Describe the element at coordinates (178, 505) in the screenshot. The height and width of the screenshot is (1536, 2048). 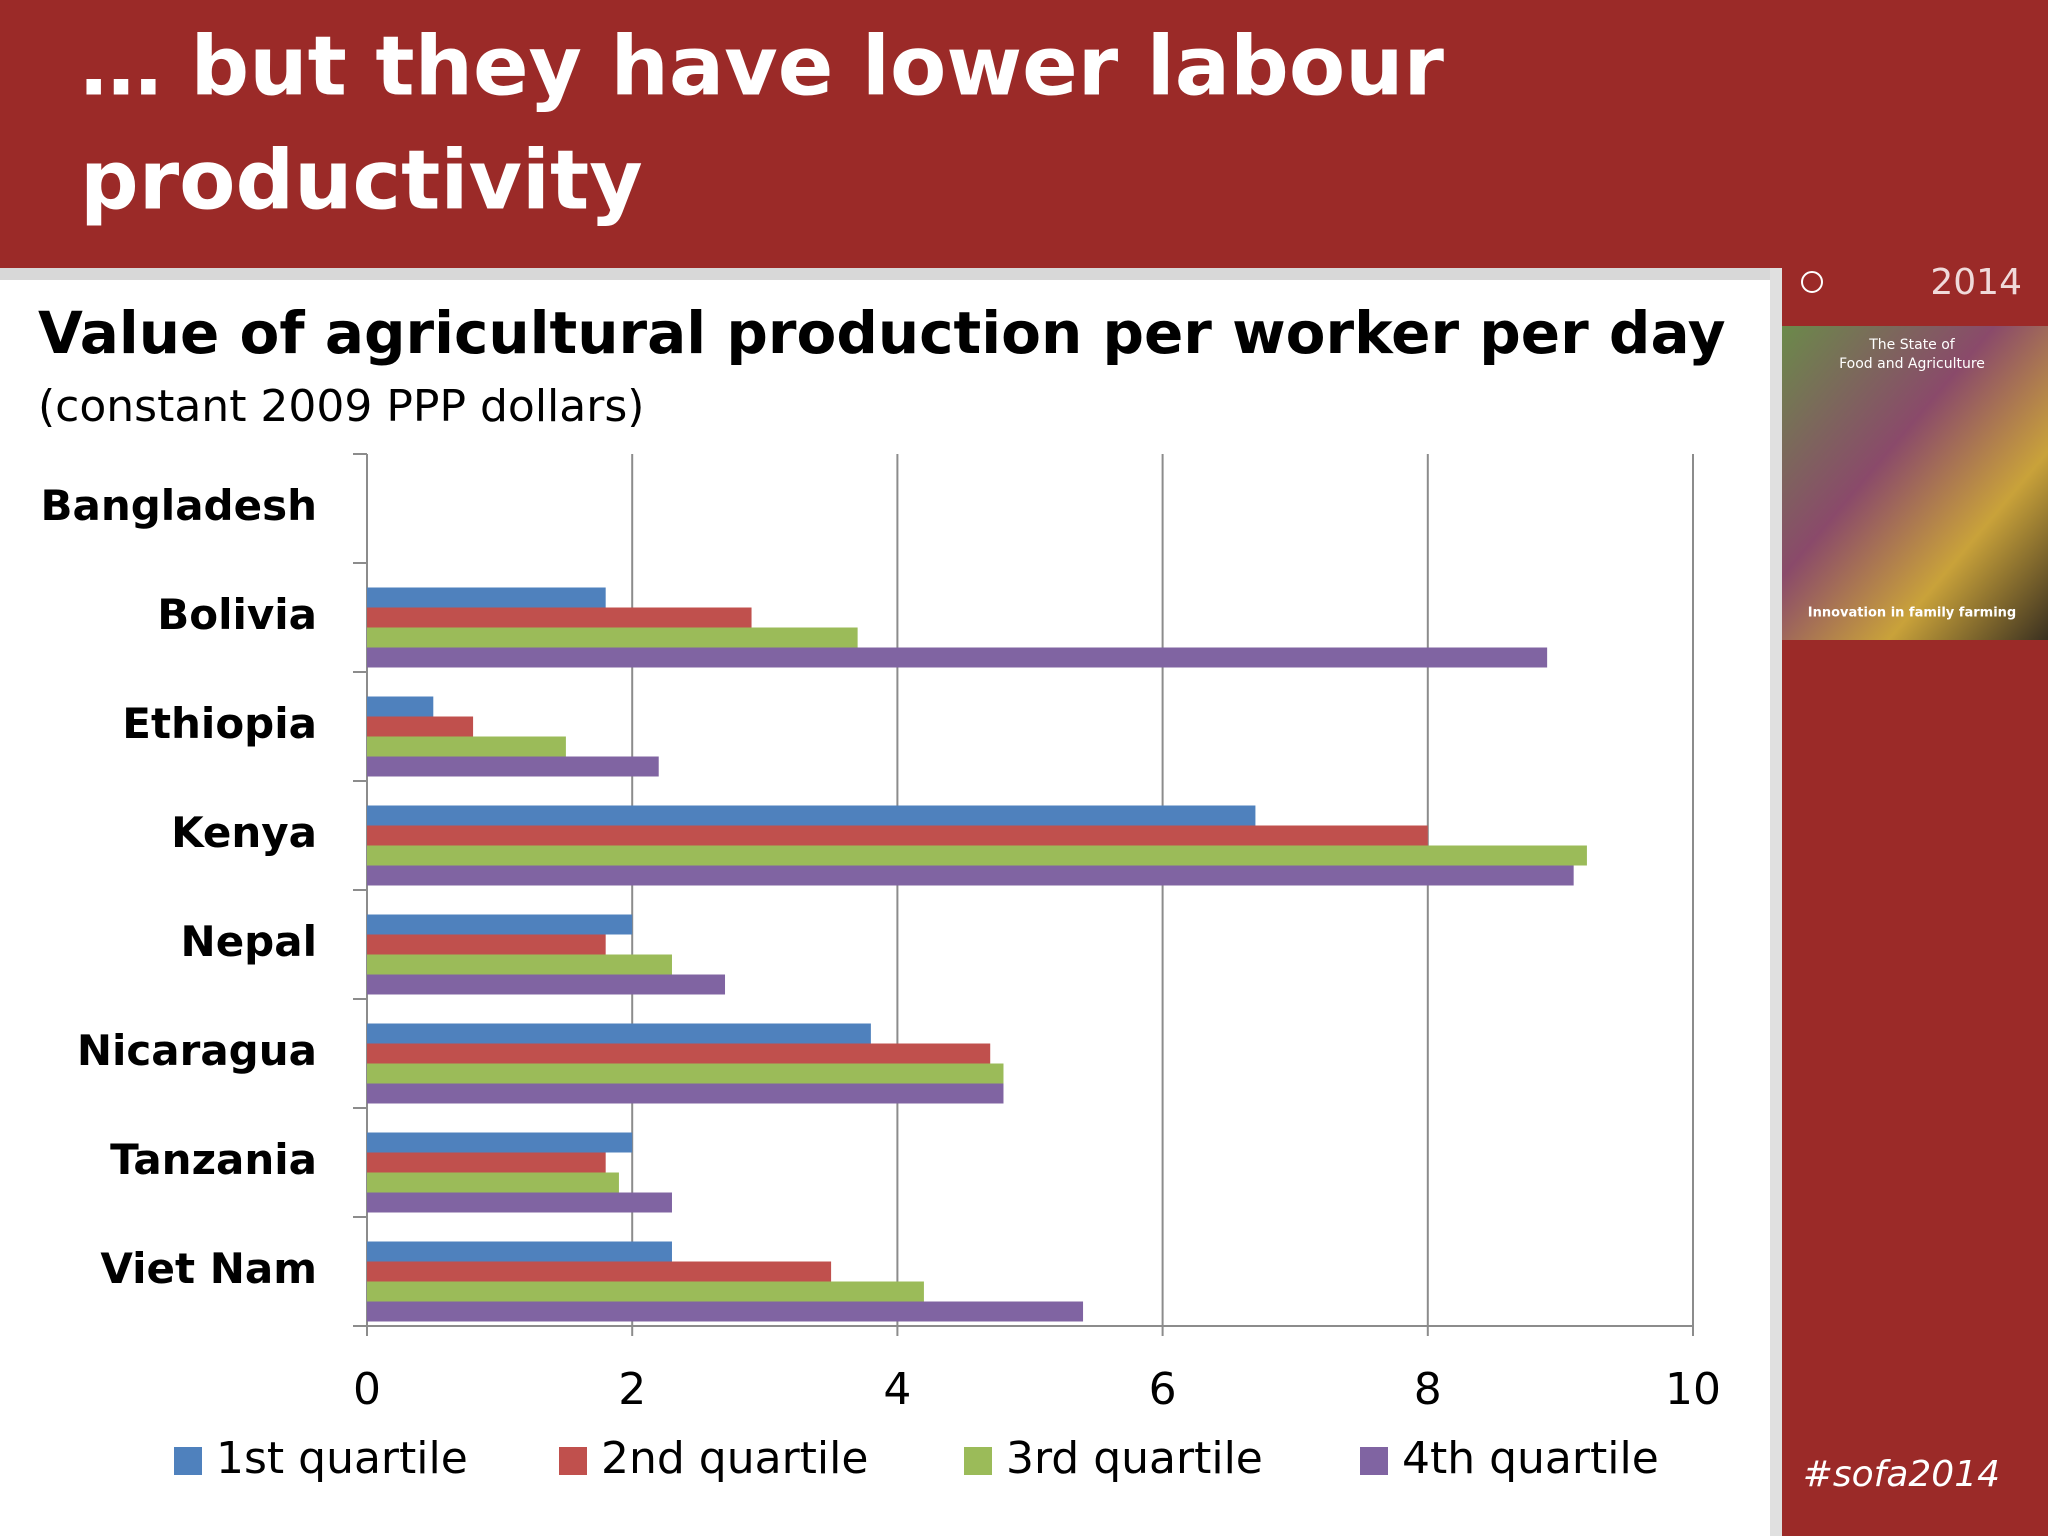
I see `y-tick-label: Bangladesh` at that location.